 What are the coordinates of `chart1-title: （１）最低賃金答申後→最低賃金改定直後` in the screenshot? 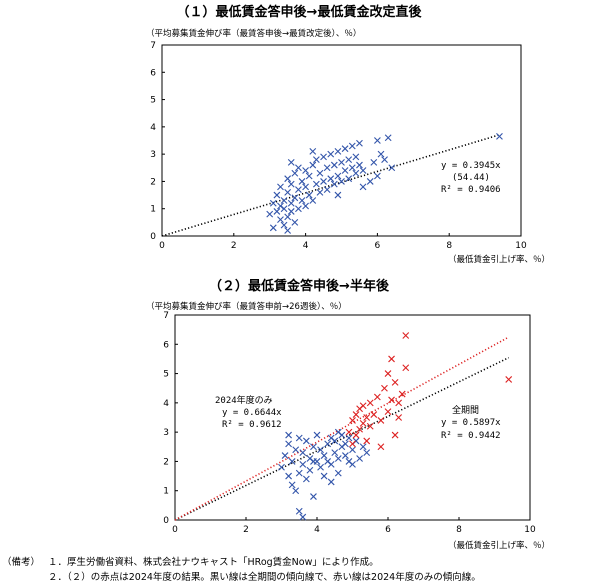 It's located at (300, 12).